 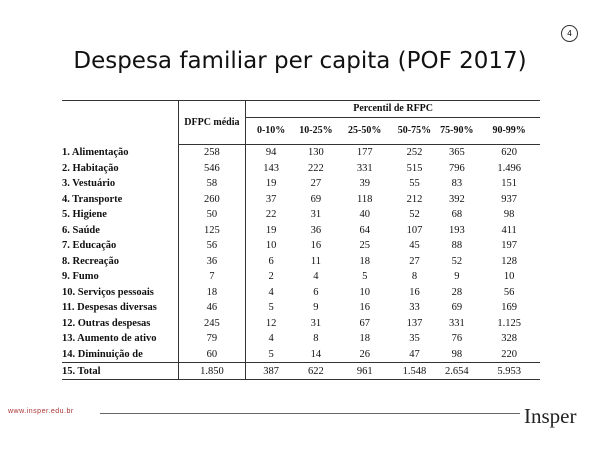 I want to click on row-label: 5. Higiene, so click(x=84, y=215).